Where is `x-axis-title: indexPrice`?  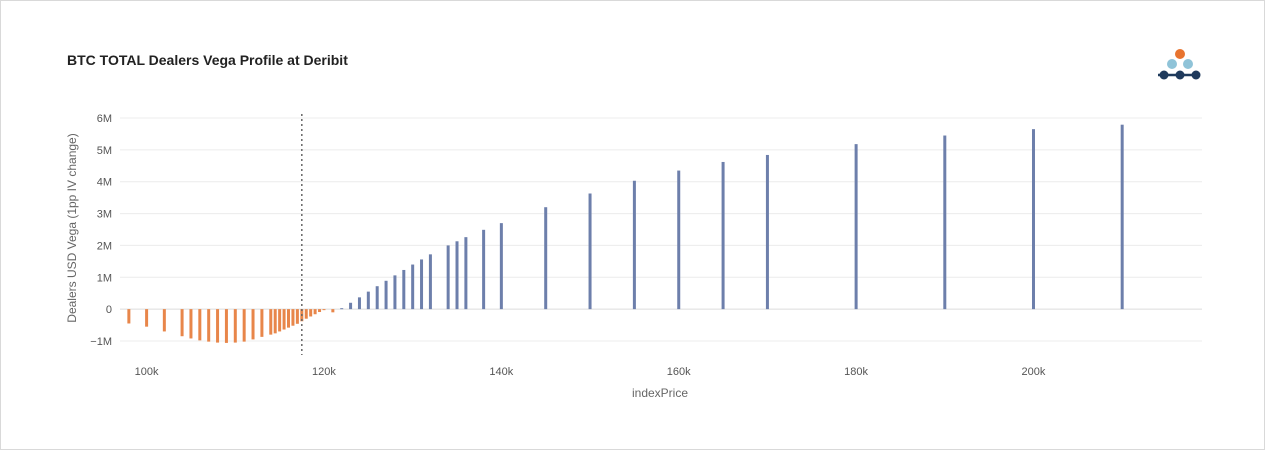 x-axis-title: indexPrice is located at coordinates (660, 393).